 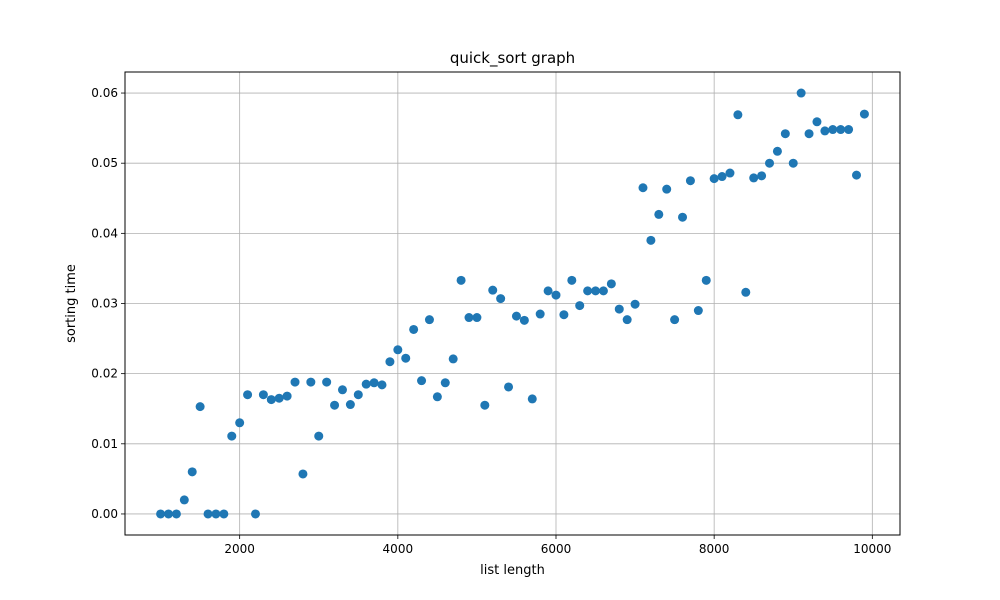 What do you see at coordinates (104, 444) in the screenshot?
I see `y-tick-label: 0.01` at bounding box center [104, 444].